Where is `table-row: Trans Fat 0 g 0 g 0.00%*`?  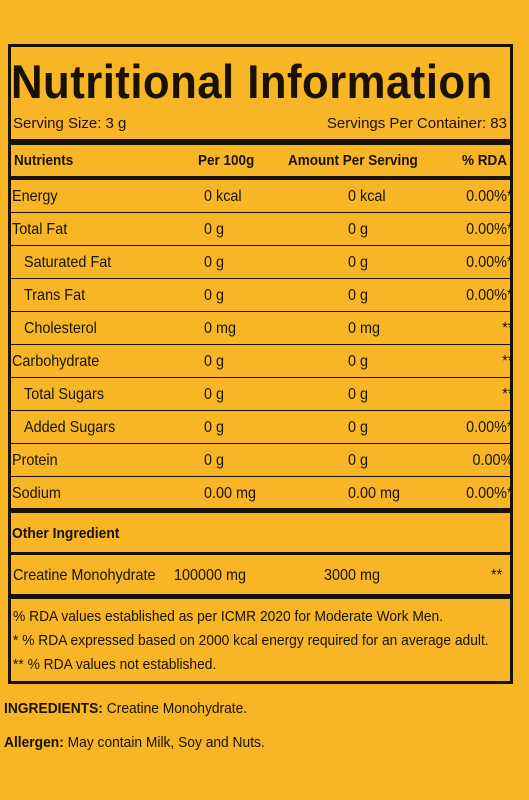
table-row: Trans Fat 0 g 0 g 0.00%* is located at coordinates (260, 295).